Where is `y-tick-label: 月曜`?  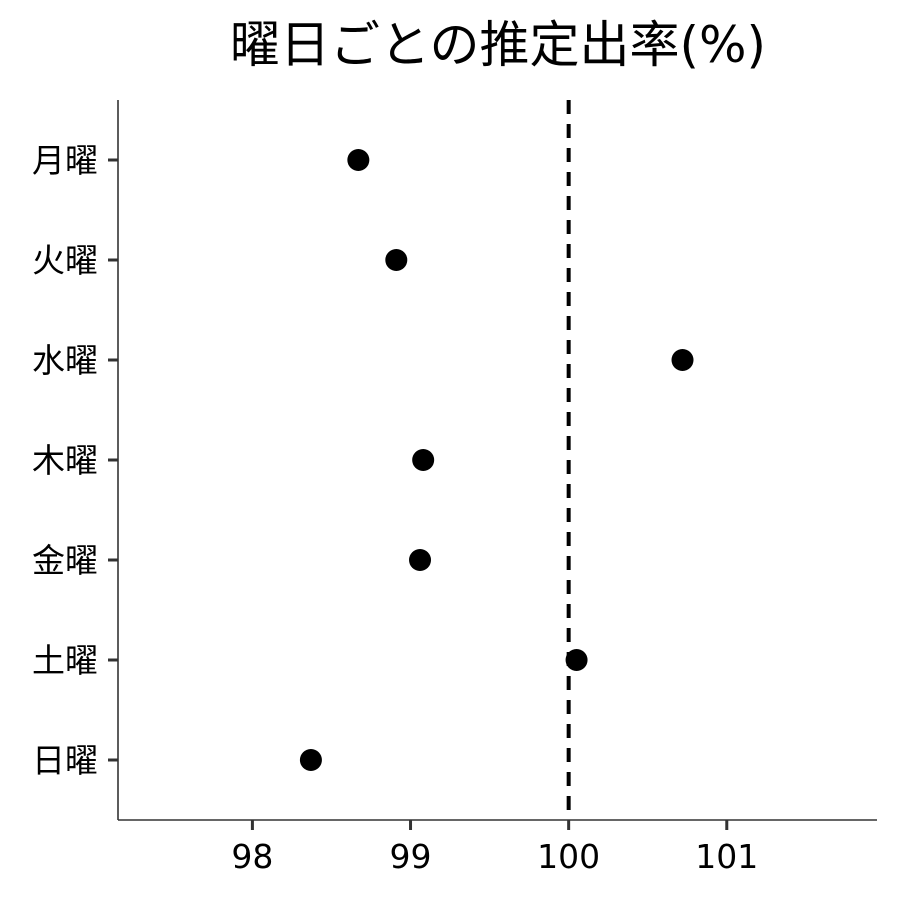 y-tick-label: 月曜 is located at coordinates (65, 160).